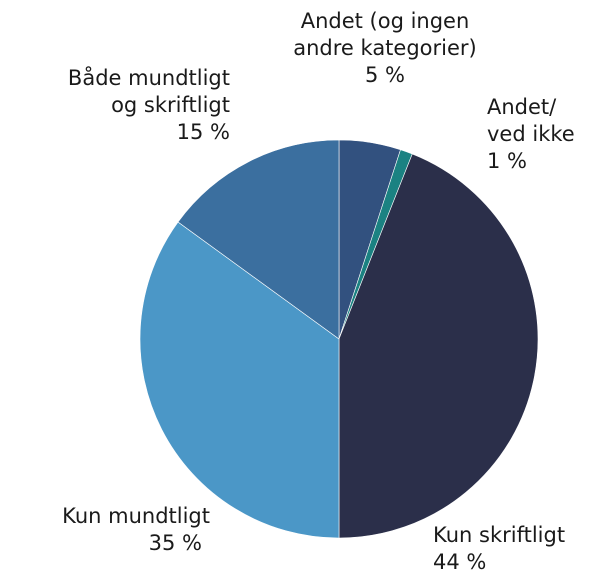 The height and width of the screenshot is (581, 591). I want to click on value-label: 44 %, so click(460, 562).